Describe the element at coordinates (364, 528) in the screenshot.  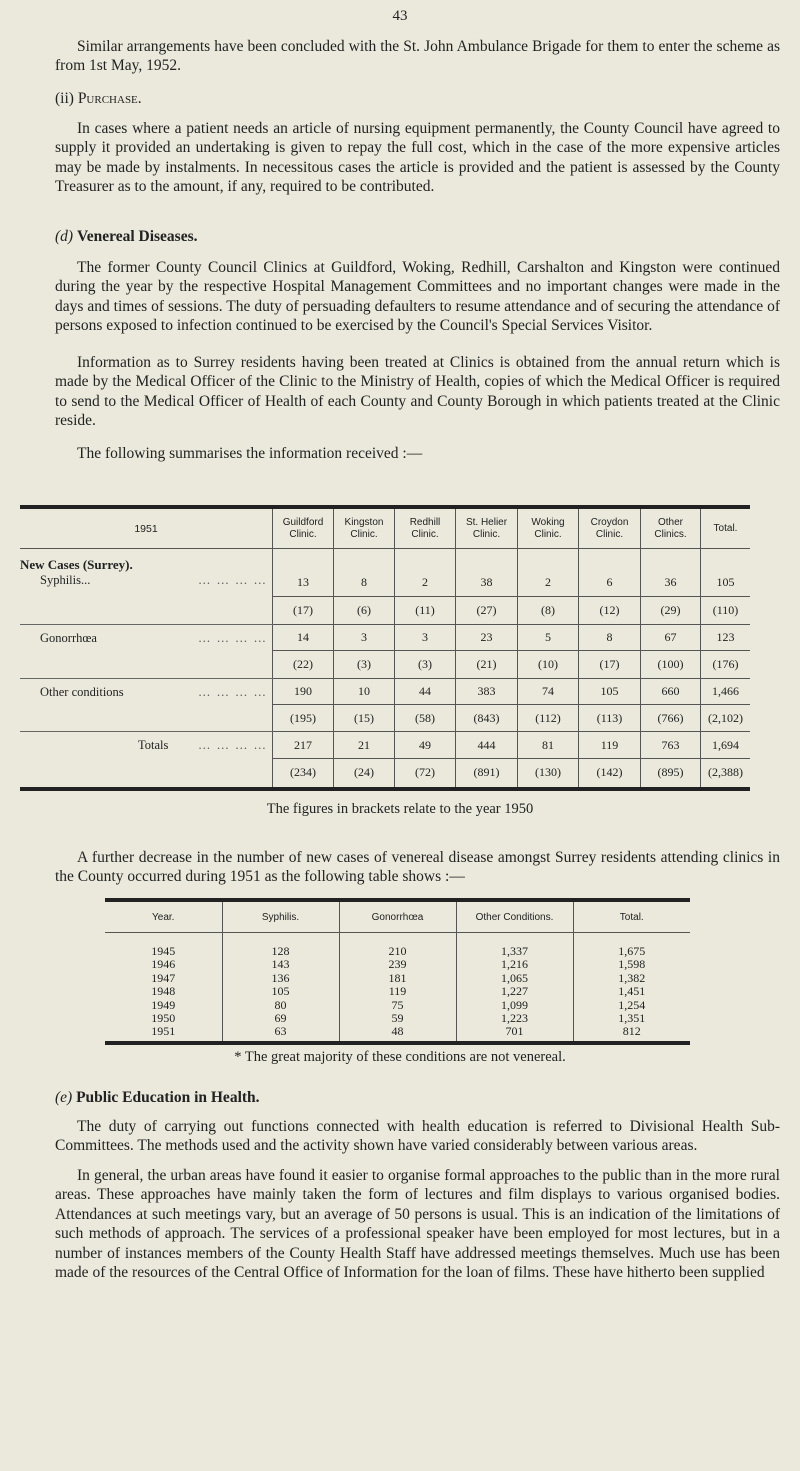
I see `column-header: Kingston Clinic.` at that location.